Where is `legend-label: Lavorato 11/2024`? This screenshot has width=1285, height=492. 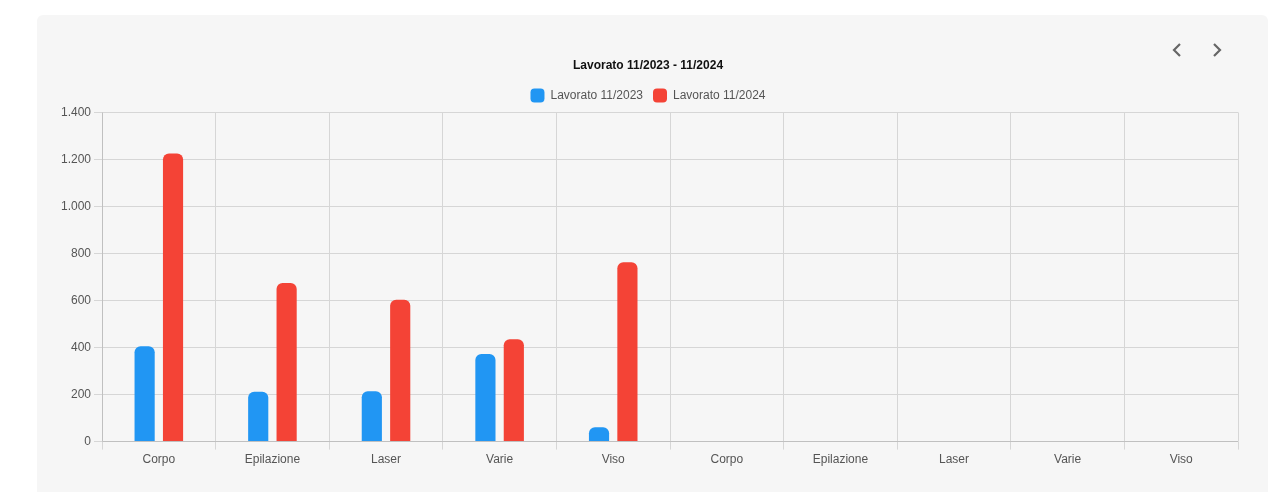
legend-label: Lavorato 11/2024 is located at coordinates (719, 94).